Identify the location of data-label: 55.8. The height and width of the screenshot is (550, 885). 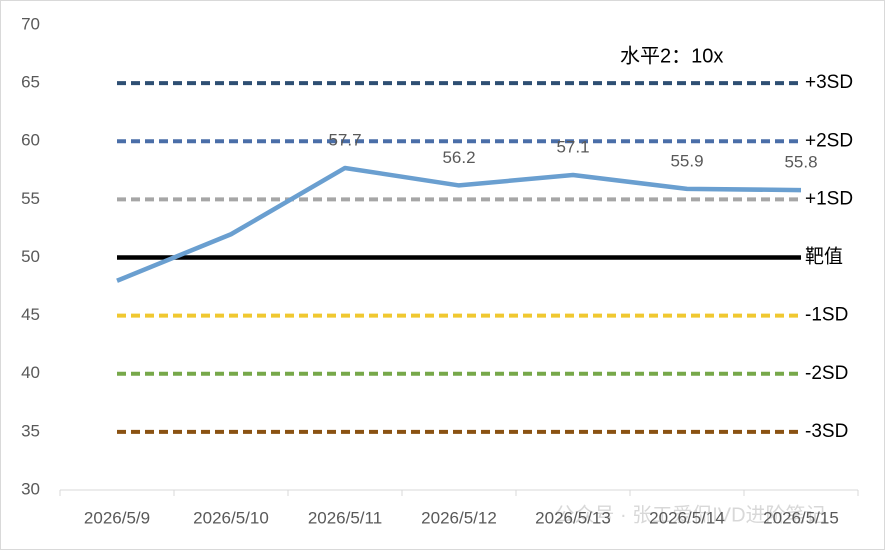
(800, 162).